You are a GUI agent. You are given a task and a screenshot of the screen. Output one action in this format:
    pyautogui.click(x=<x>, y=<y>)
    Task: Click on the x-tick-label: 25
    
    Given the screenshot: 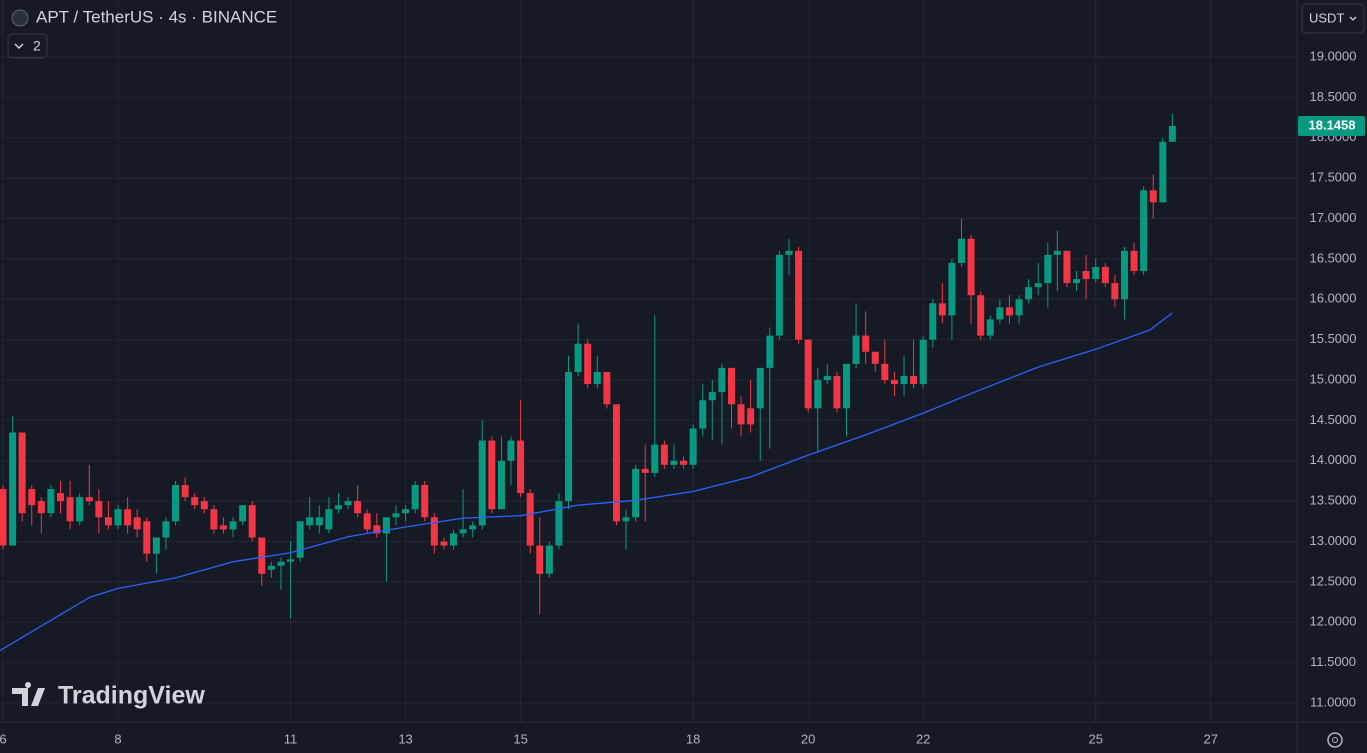 What is the action you would take?
    pyautogui.click(x=1095, y=738)
    